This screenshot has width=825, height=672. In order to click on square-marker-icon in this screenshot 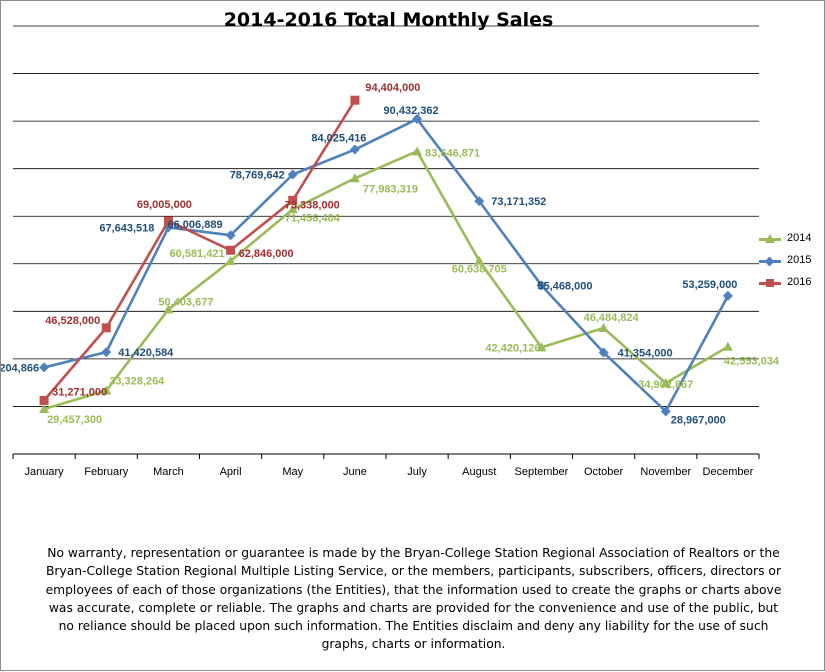, I will do `click(770, 283)`.